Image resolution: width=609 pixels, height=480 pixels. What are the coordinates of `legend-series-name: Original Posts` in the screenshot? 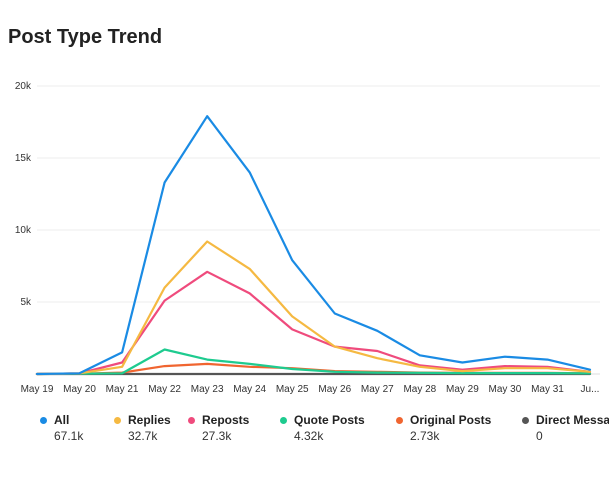 It's located at (451, 420).